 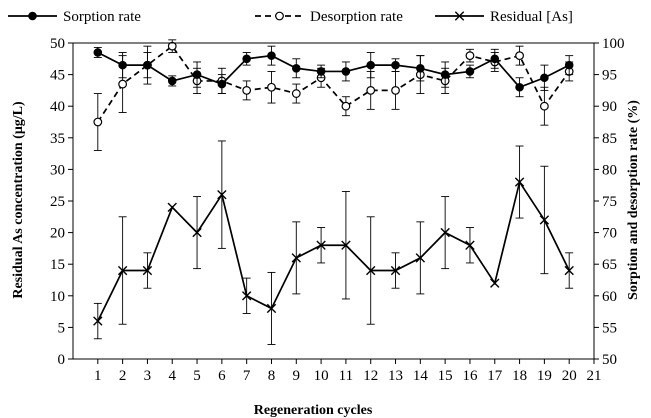 I want to click on x-tick-label: 9, so click(x=297, y=376).